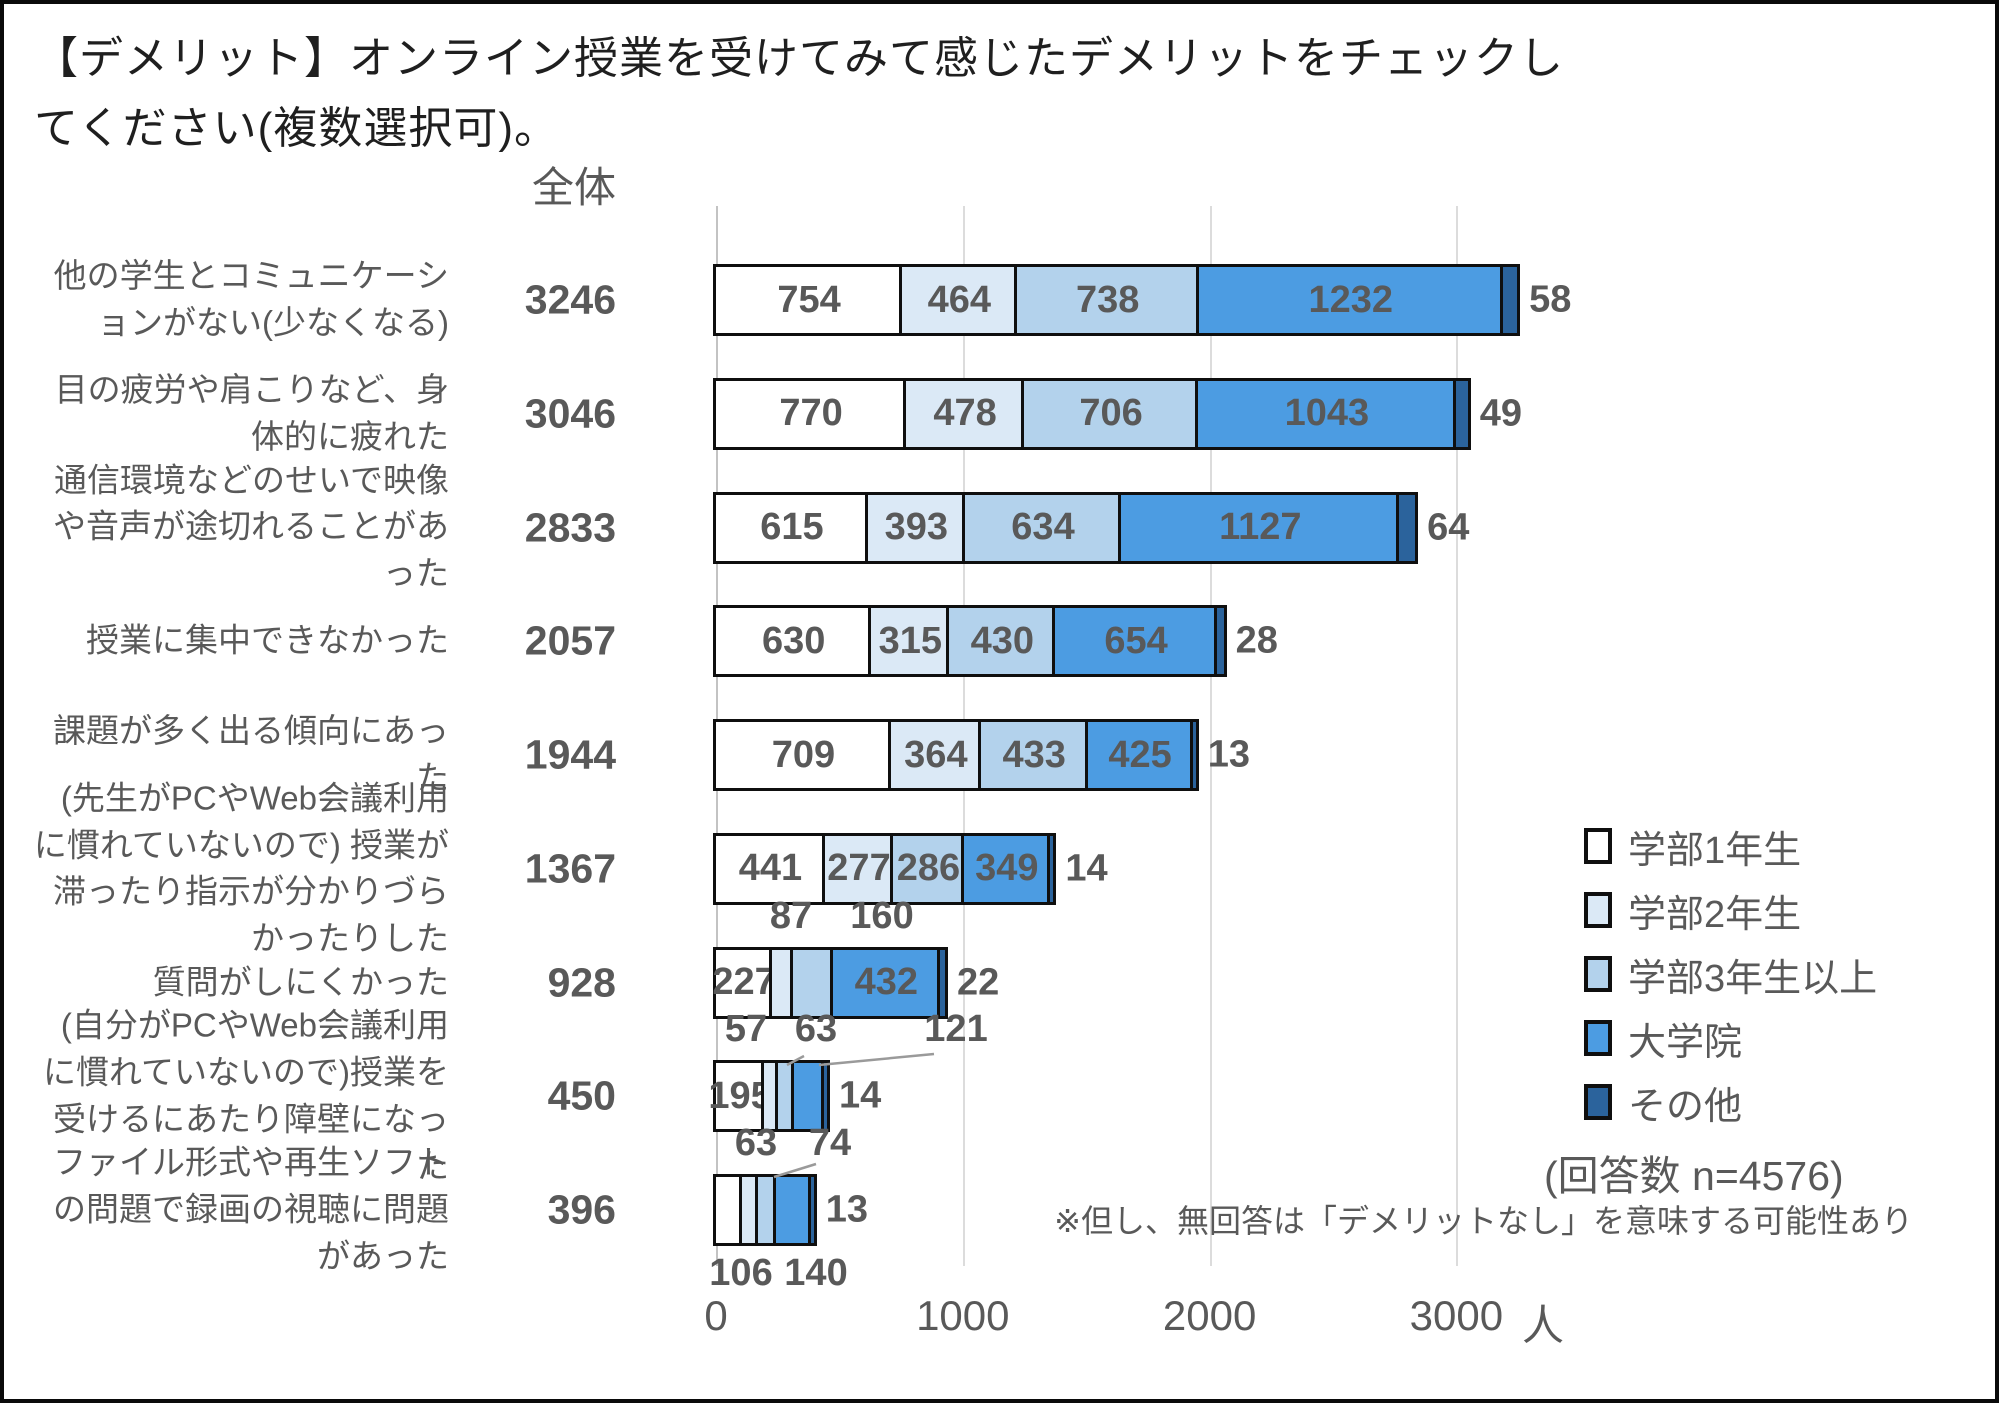  What do you see at coordinates (1685, 1042) in the screenshot?
I see `legend-label: 大学院` at bounding box center [1685, 1042].